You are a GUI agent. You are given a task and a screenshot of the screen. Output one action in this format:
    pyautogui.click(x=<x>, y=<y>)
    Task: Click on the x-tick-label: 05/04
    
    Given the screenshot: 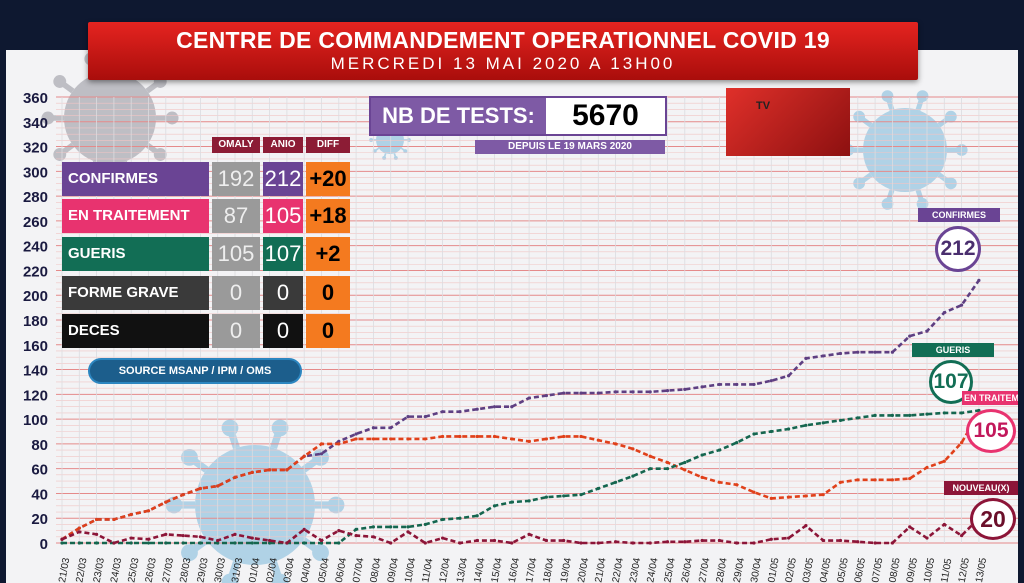 What is the action you would take?
    pyautogui.click(x=324, y=570)
    